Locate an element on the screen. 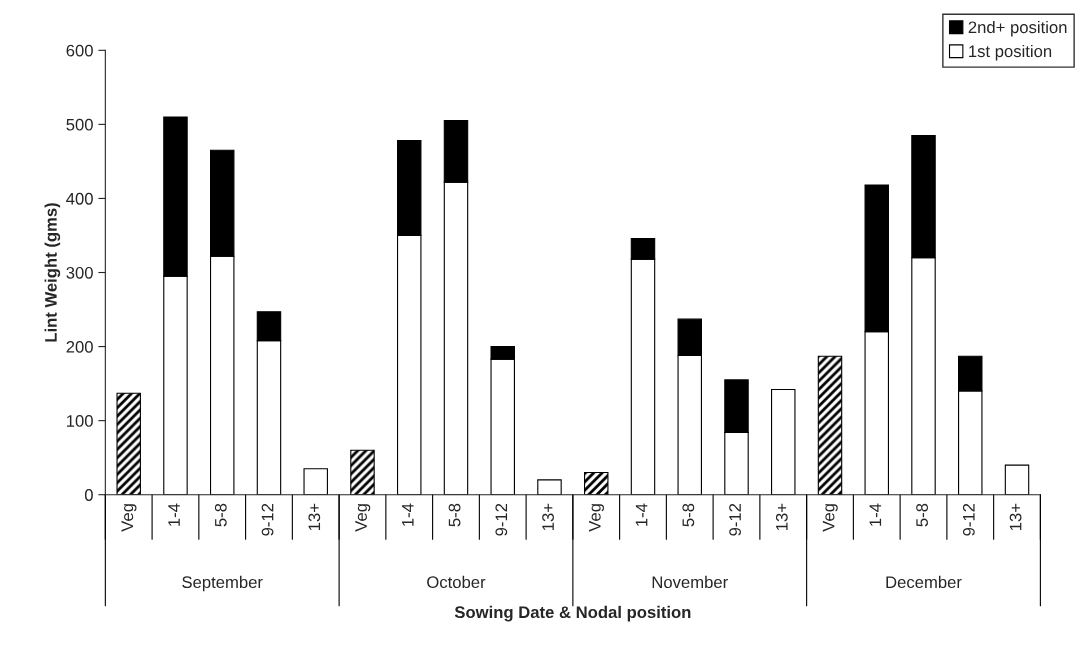 Image resolution: width=1086 pixels, height=645 pixels. y-tick-label: 400 is located at coordinates (79, 198).